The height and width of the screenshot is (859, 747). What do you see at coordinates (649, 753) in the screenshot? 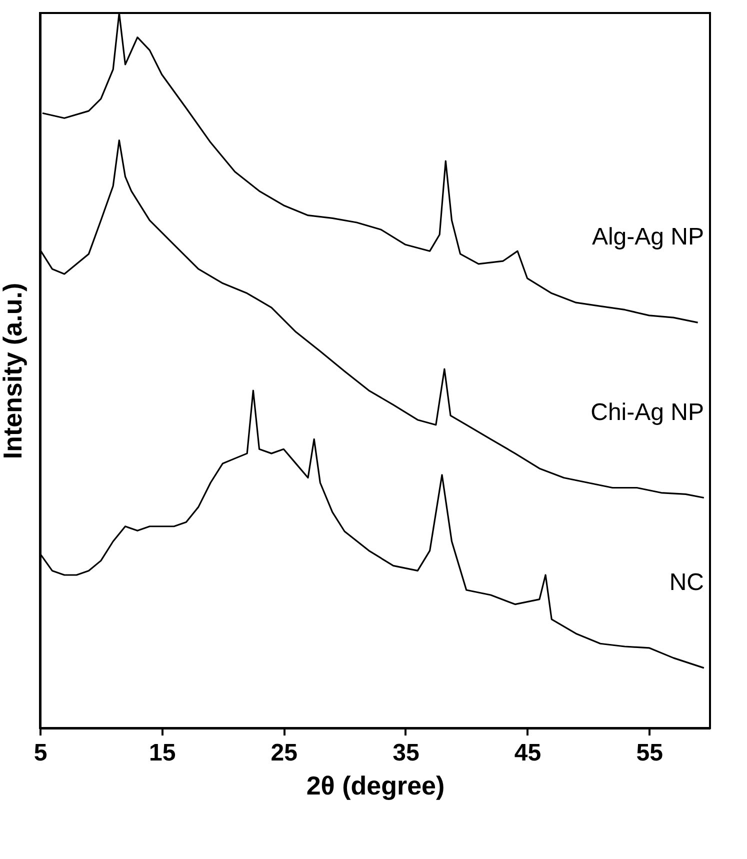
I see `x-tick-label: 55` at bounding box center [649, 753].